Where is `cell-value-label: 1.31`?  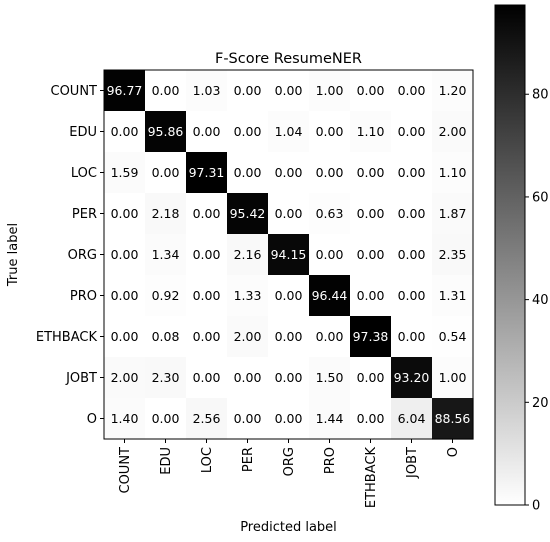
cell-value-label: 1.31 is located at coordinates (453, 295).